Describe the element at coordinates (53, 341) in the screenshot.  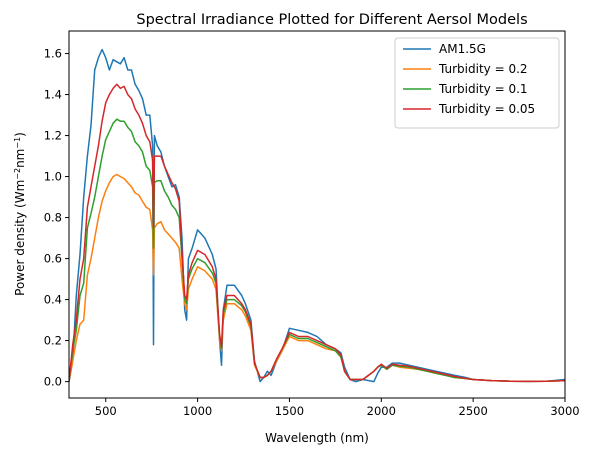
I see `y-tick-label: 0.2` at that location.